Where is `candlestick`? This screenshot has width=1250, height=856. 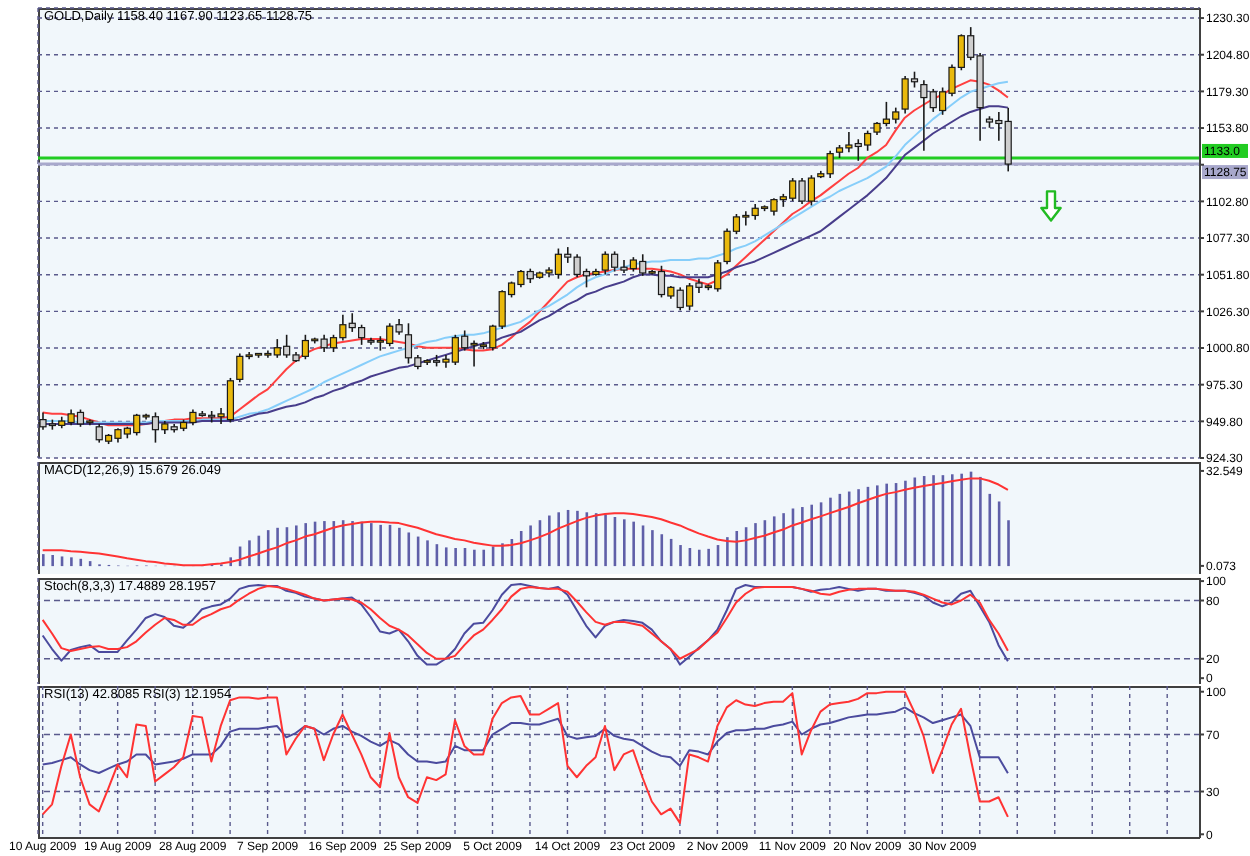
candlestick is located at coordinates (408, 343).